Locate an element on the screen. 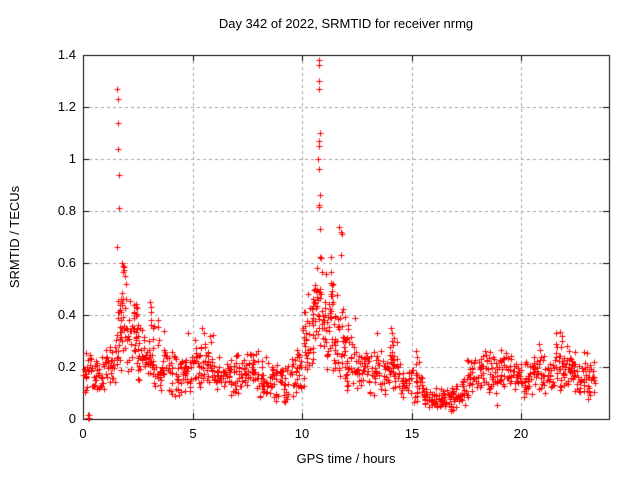  x-tick-label: 20 is located at coordinates (521, 433).